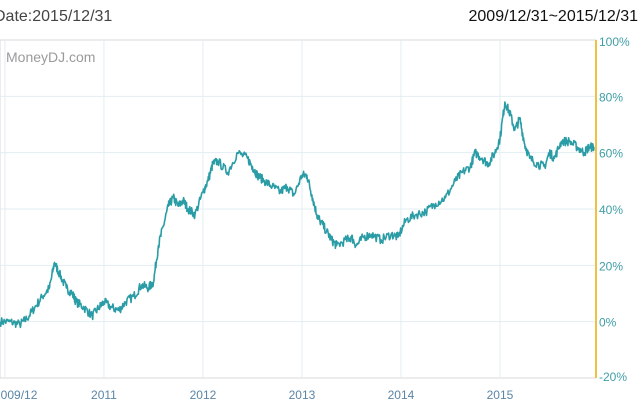 The width and height of the screenshot is (640, 416). Describe the element at coordinates (553, 16) in the screenshot. I see `date-range-label: 2009/12/31~2015/12/31` at that location.